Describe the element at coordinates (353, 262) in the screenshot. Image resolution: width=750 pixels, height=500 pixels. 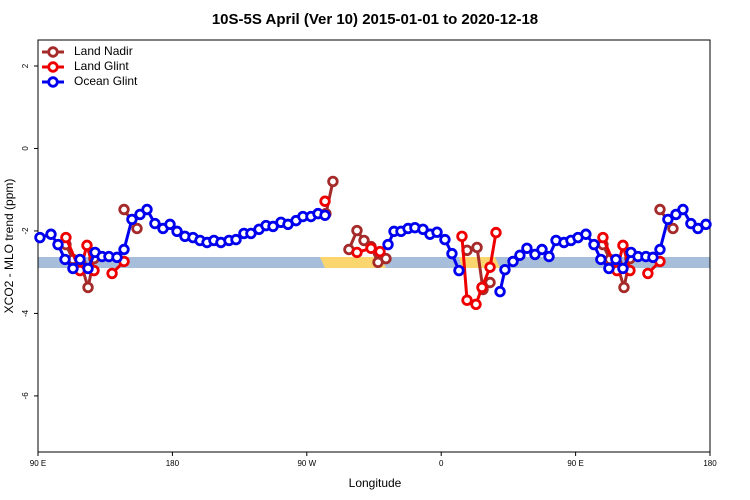
I see `land-strip` at that location.